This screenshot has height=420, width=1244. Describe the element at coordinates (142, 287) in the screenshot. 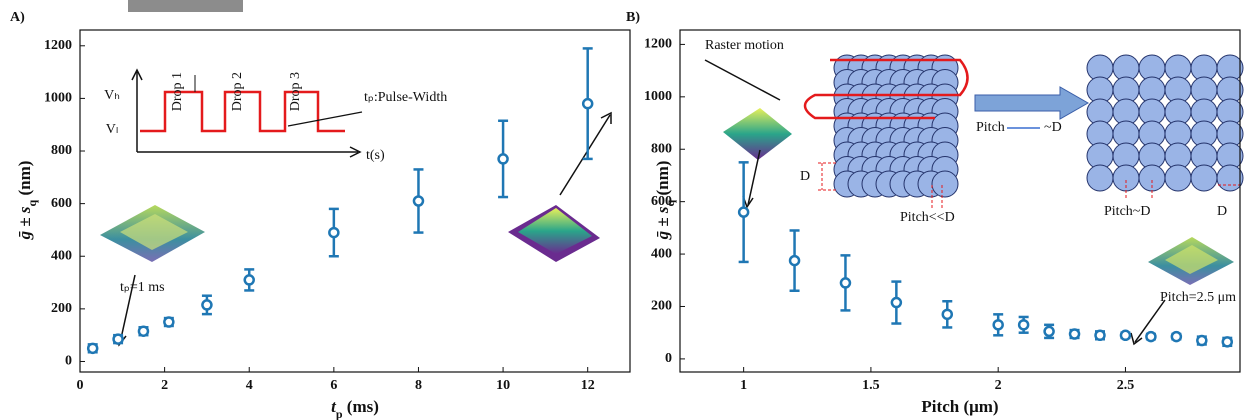

I see `annotation: tₚ=1 ms` at that location.